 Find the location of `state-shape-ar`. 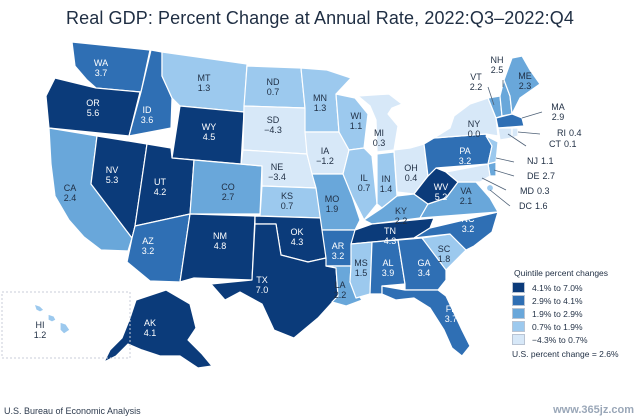

state-shape-ar is located at coordinates (338, 248).